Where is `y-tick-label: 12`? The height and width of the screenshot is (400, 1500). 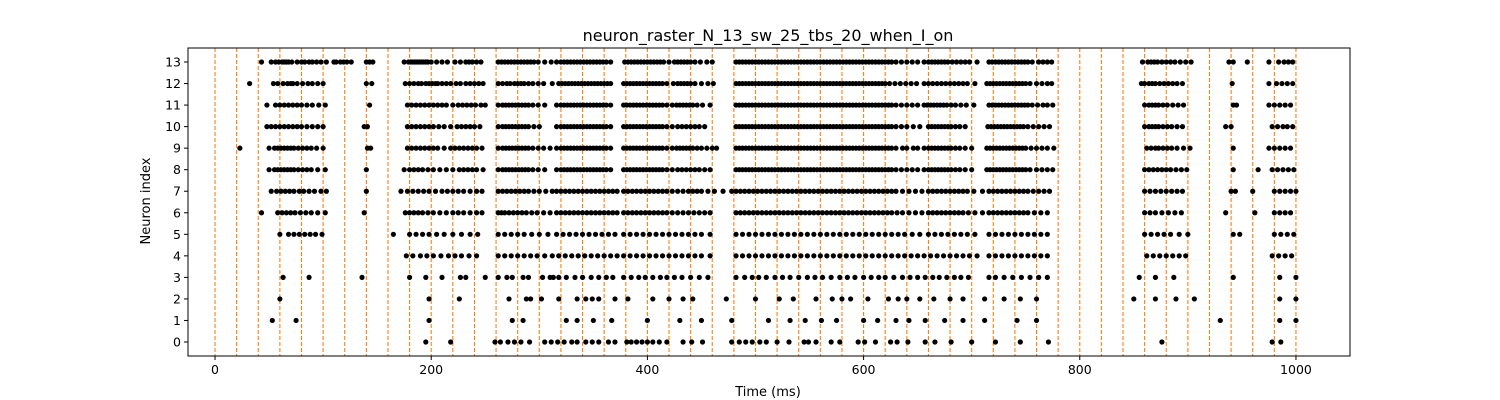 y-tick-label: 12 is located at coordinates (173, 83).